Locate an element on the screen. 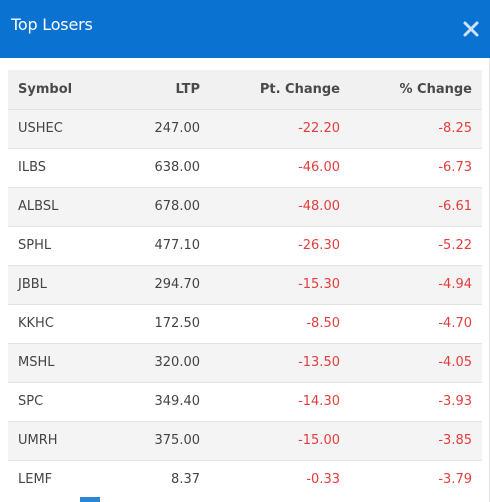 This screenshot has height=502, width=490. cell-pt-change: -48.00 is located at coordinates (319, 206).